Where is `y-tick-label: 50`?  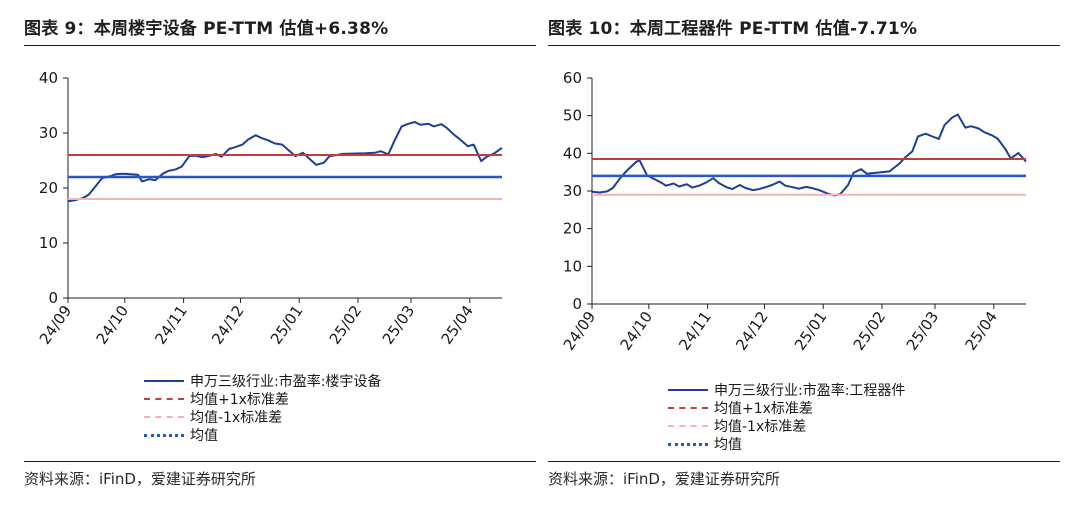 y-tick-label: 50 is located at coordinates (572, 116).